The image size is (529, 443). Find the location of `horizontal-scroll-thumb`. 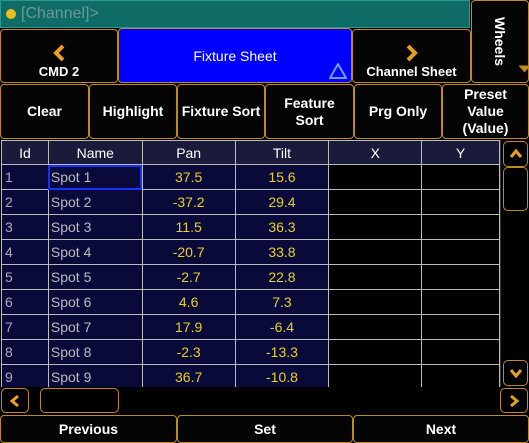

horizontal-scroll-thumb is located at coordinates (79, 400).